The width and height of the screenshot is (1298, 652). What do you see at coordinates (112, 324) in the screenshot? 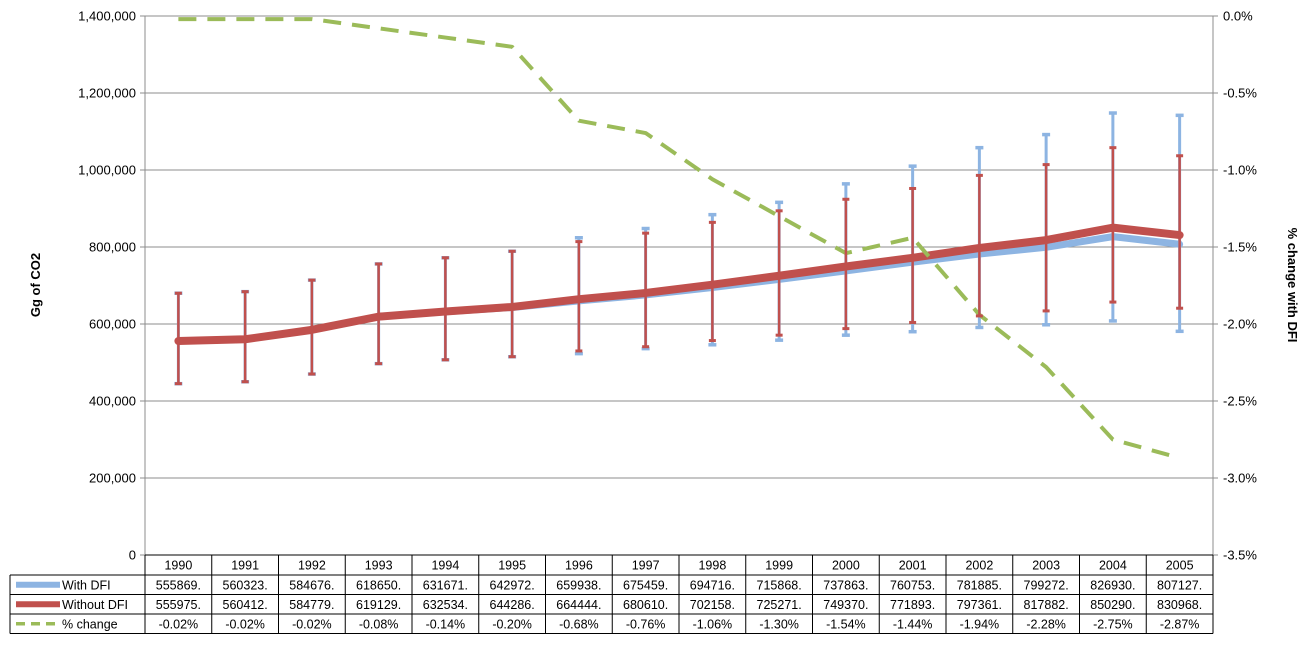
I see `y-tick-label: 600,000` at bounding box center [112, 324].